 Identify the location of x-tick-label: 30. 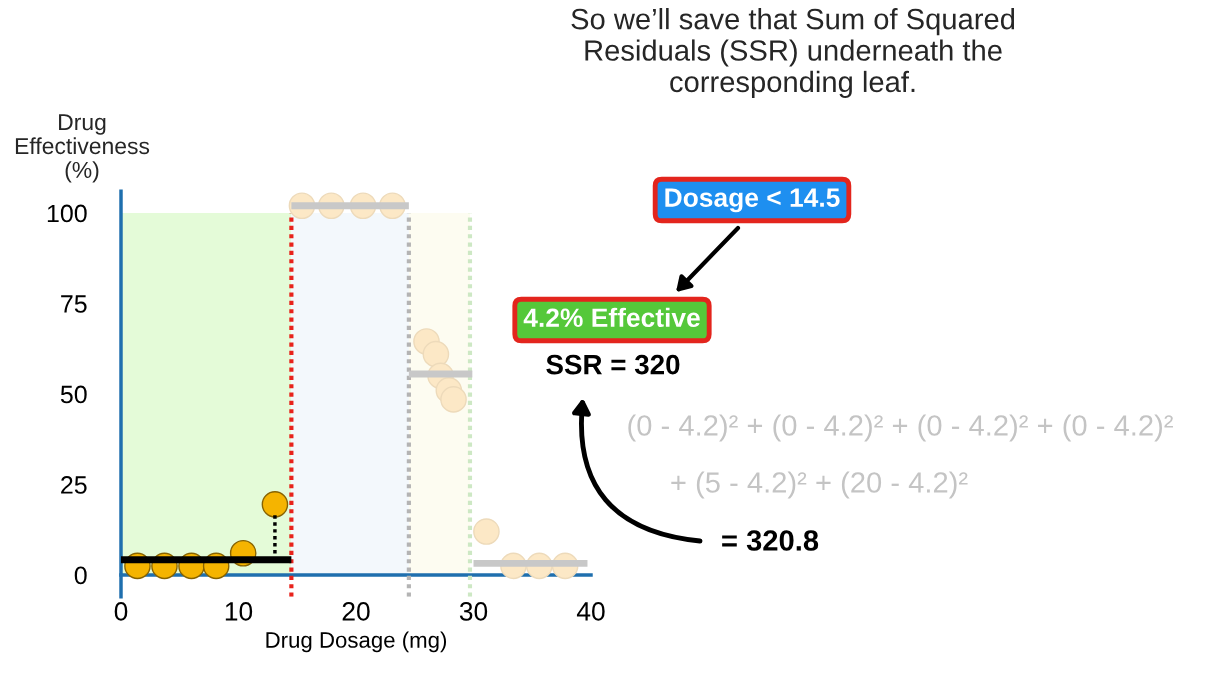
(473, 611).